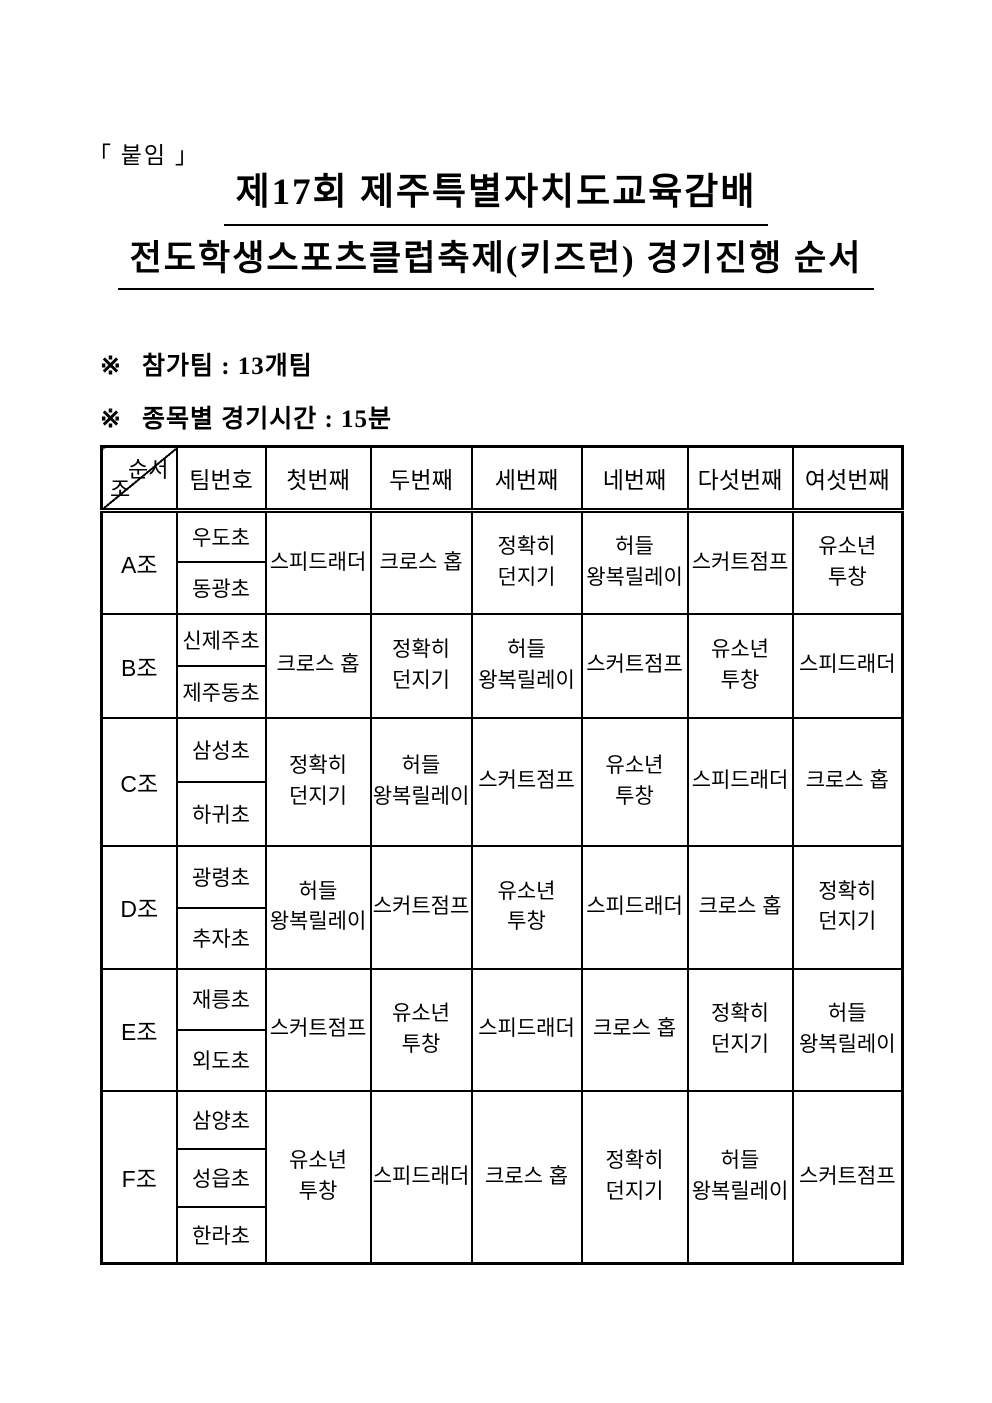 The height and width of the screenshot is (1403, 992). What do you see at coordinates (139, 1029) in the screenshot?
I see `group-name-cell: E조` at bounding box center [139, 1029].